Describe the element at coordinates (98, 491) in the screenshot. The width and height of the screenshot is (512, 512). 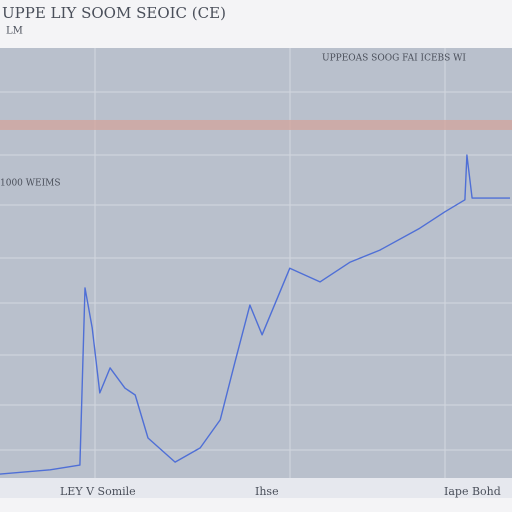
I see `x-label: LEY V Somile` at that location.